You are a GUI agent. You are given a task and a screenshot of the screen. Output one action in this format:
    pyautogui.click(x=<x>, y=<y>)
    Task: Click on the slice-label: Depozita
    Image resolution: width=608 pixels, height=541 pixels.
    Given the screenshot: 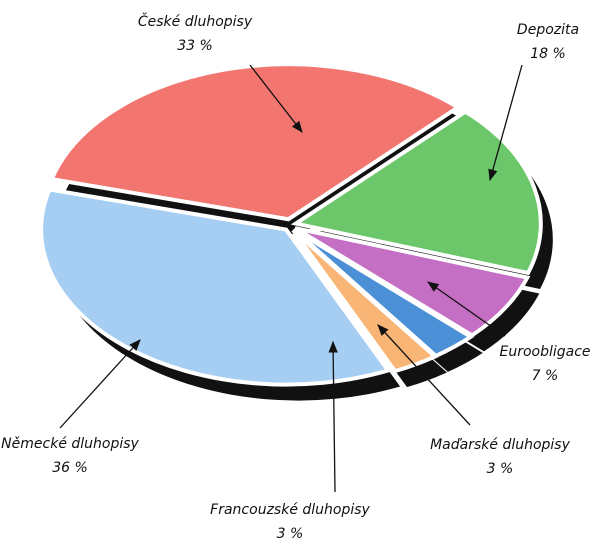 What is the action you would take?
    pyautogui.click(x=548, y=30)
    